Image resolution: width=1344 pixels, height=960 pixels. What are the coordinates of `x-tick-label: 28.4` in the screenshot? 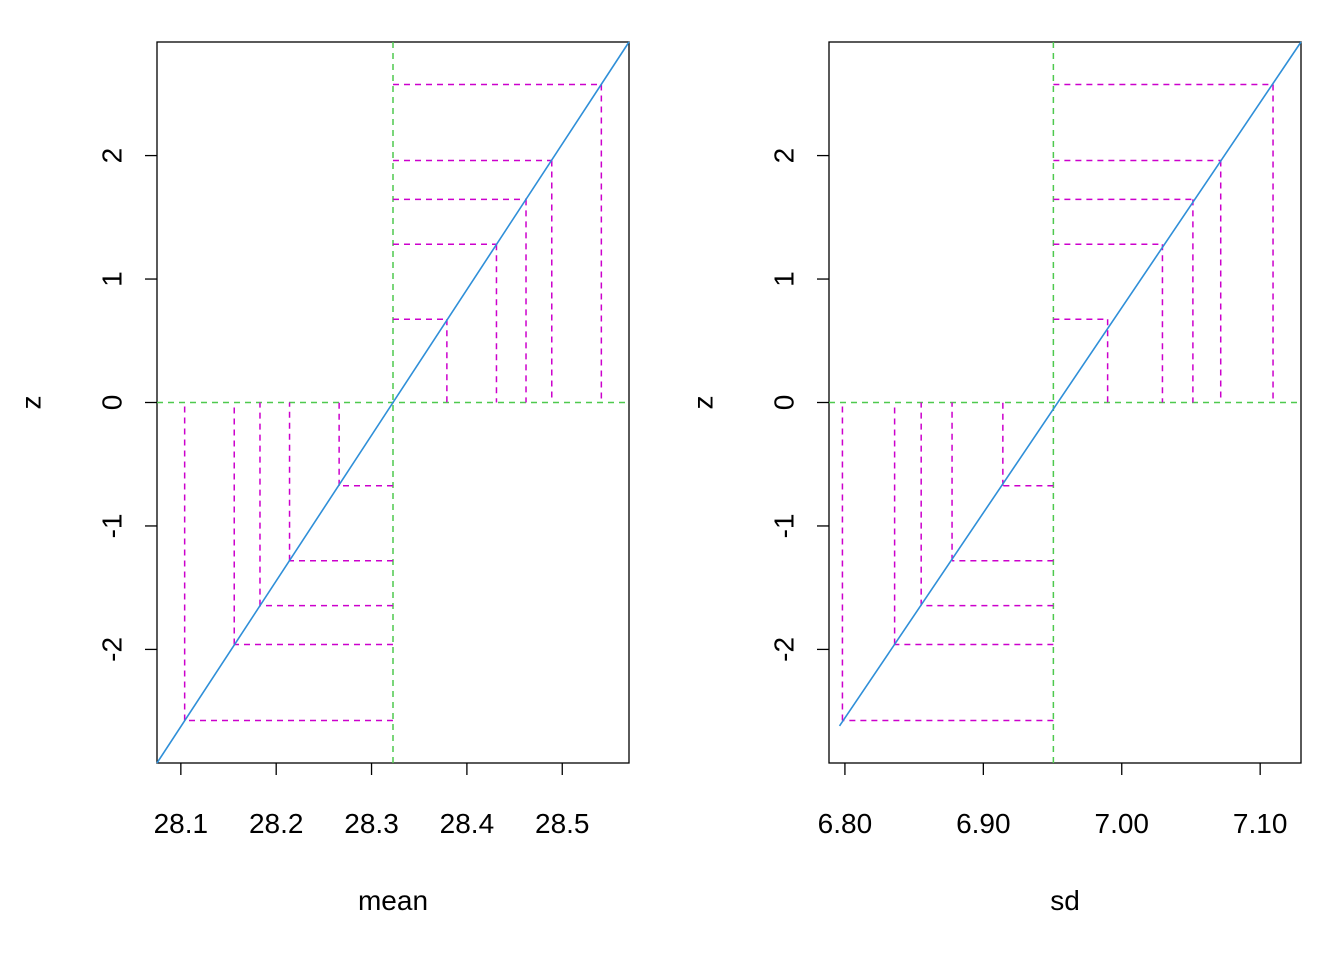 It's located at (467, 823).